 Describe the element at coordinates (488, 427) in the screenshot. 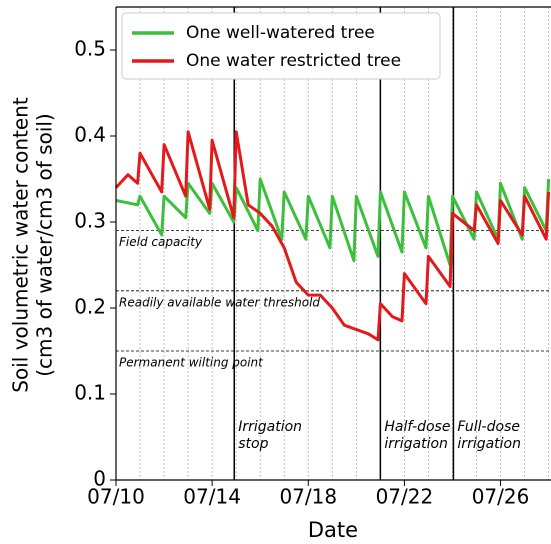

I see `event-label: Full-dose` at that location.